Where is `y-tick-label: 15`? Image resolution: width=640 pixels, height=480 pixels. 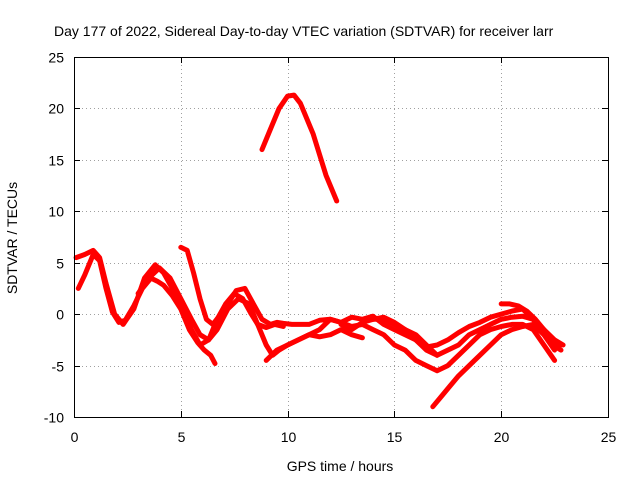
y-tick-label: 15 is located at coordinates (56, 161).